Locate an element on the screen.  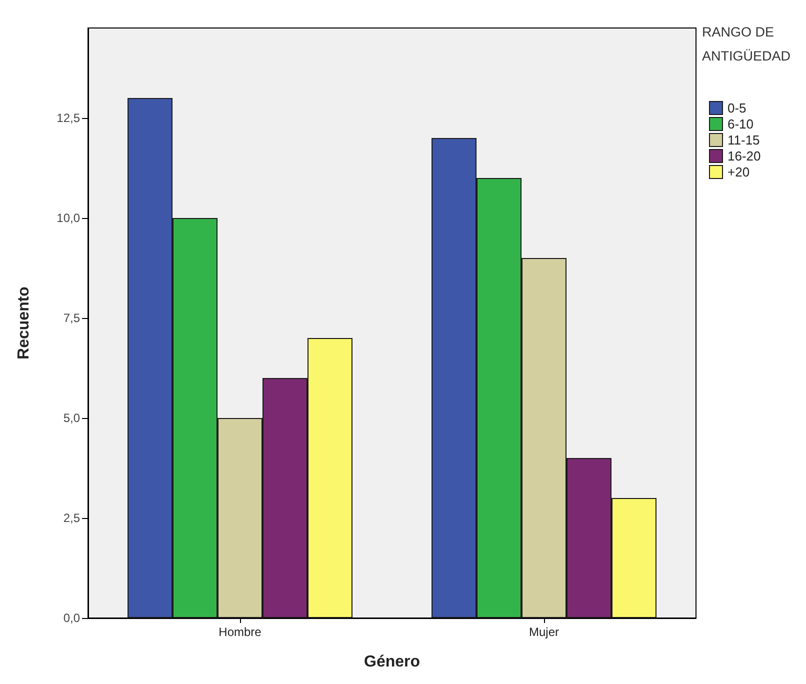
y-tick-label: 12,5 is located at coordinates (68, 118).